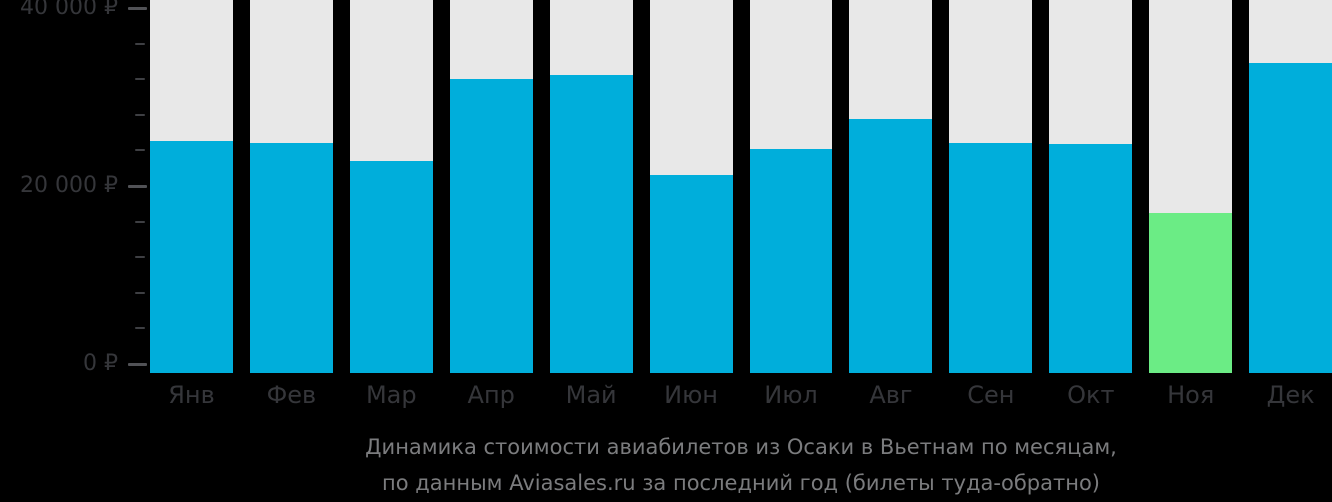 This screenshot has height=502, width=1332. What do you see at coordinates (191, 395) in the screenshot?
I see `x-axis-label: Янв` at bounding box center [191, 395].